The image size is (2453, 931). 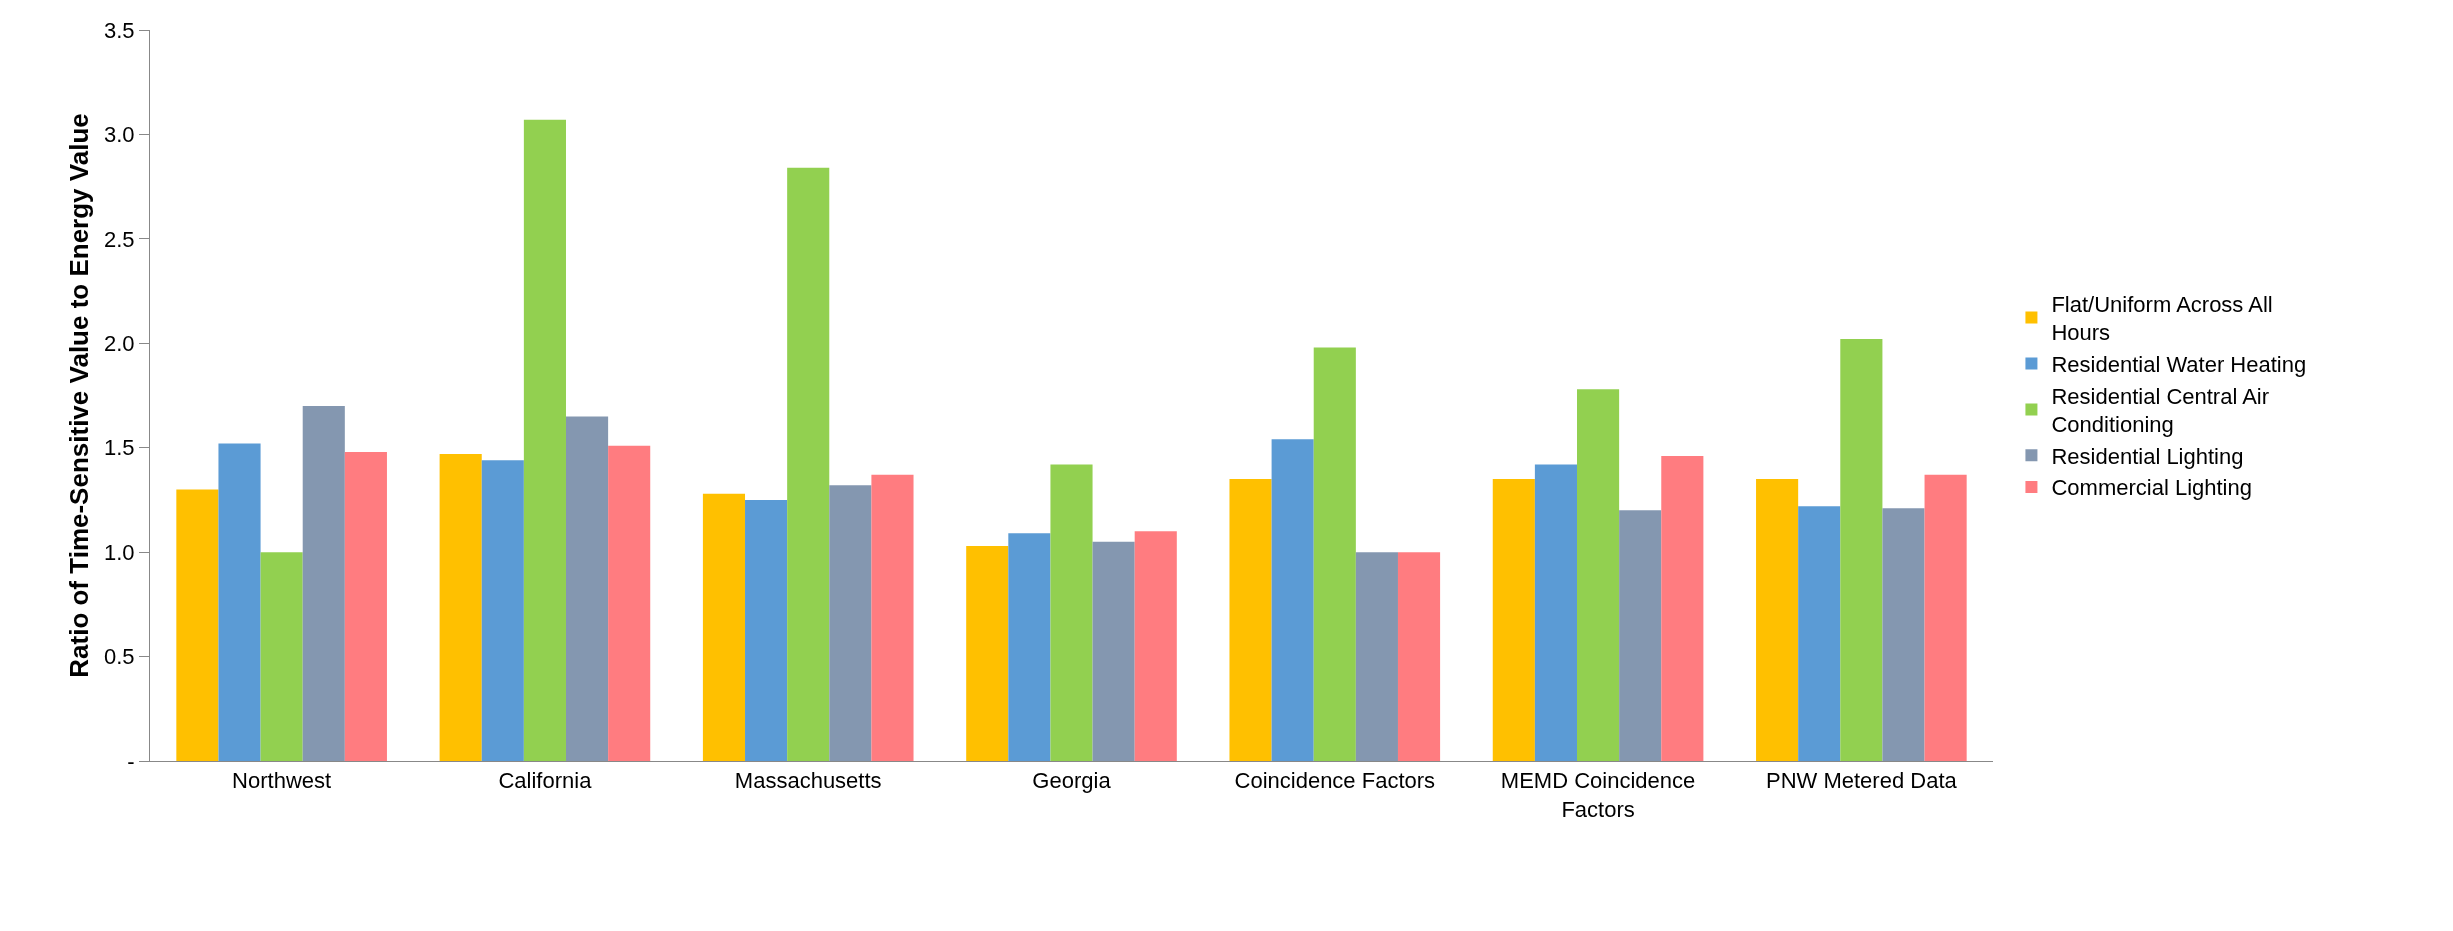 I want to click on x-tick-label: California, so click(x=545, y=781).